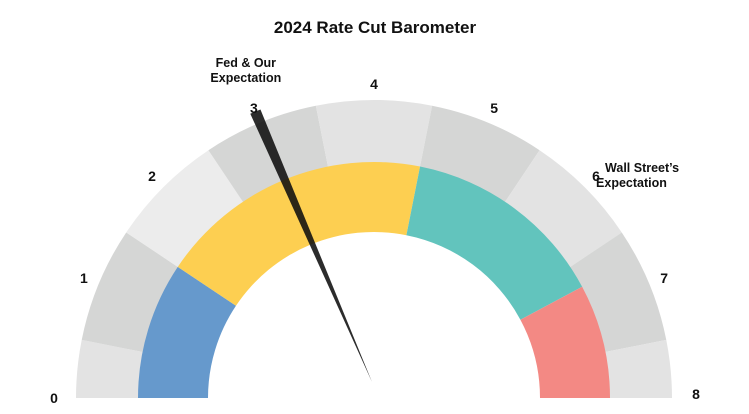 The height and width of the screenshot is (414, 749). What do you see at coordinates (245, 78) in the screenshot?
I see `annotation-0-line-1: Expectation` at bounding box center [245, 78].